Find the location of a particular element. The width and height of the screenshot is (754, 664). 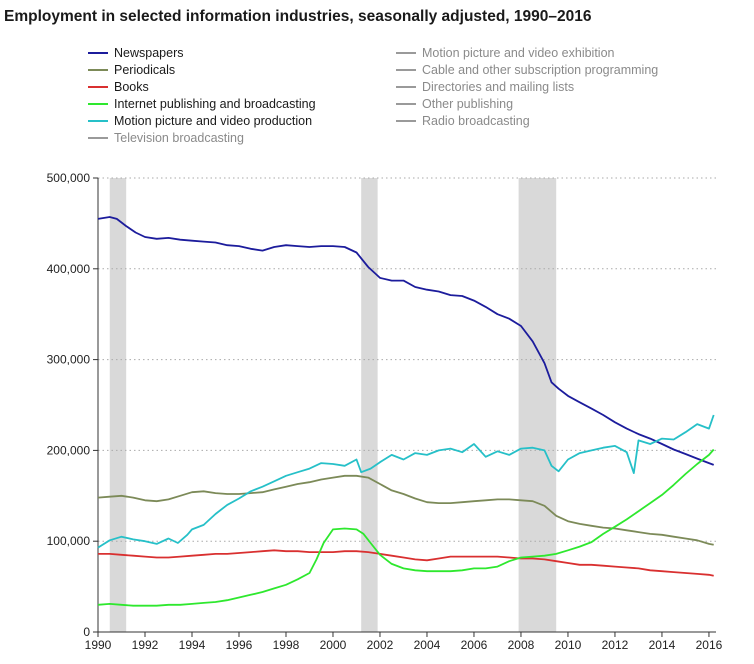

legend-label: Other publishing is located at coordinates (467, 104).